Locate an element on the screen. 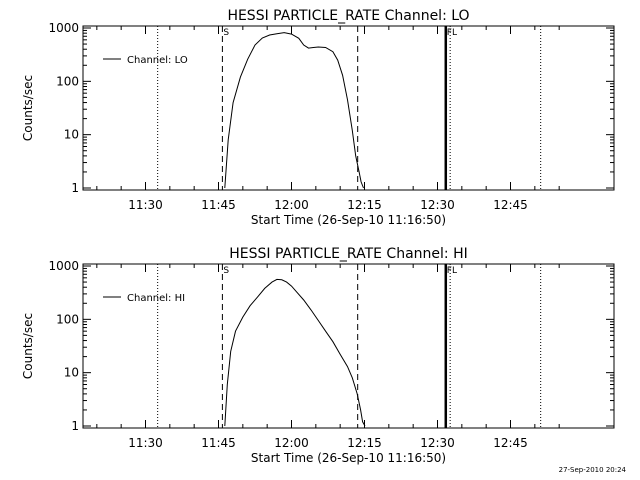 This screenshot has height=480, width=640. series-line-channel-lo is located at coordinates (294, 110).